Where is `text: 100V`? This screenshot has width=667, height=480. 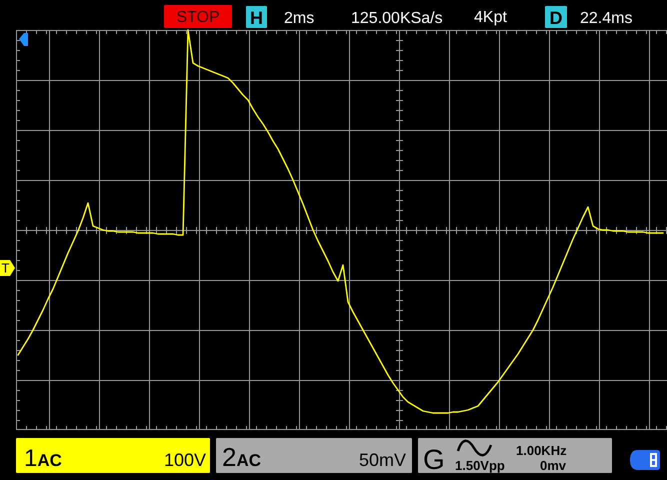
text: 100V is located at coordinates (185, 460).